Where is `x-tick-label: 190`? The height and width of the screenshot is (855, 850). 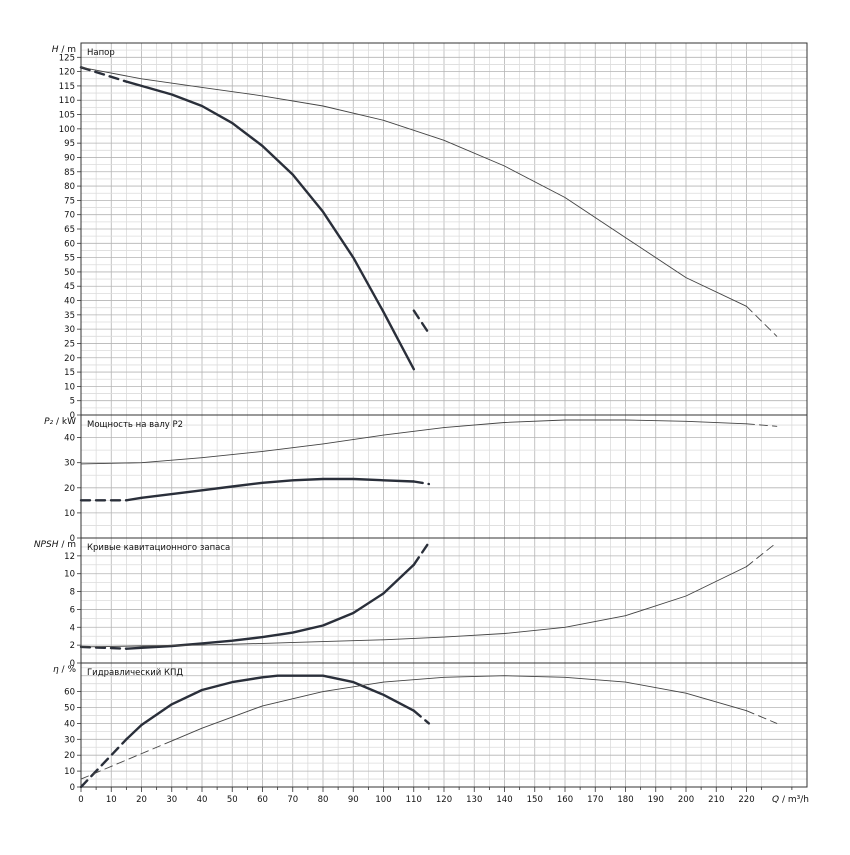
x-tick-label: 190 is located at coordinates (656, 800).